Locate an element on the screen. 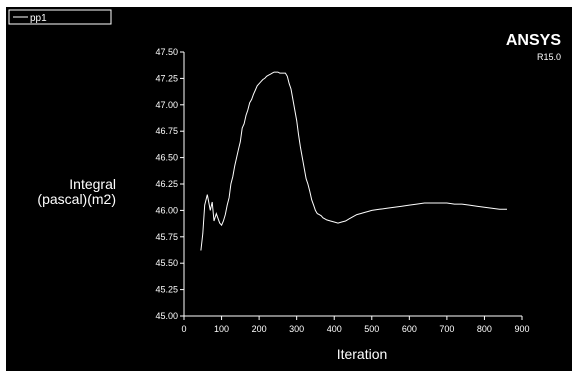  legend-entry: pp1 is located at coordinates (38, 18).